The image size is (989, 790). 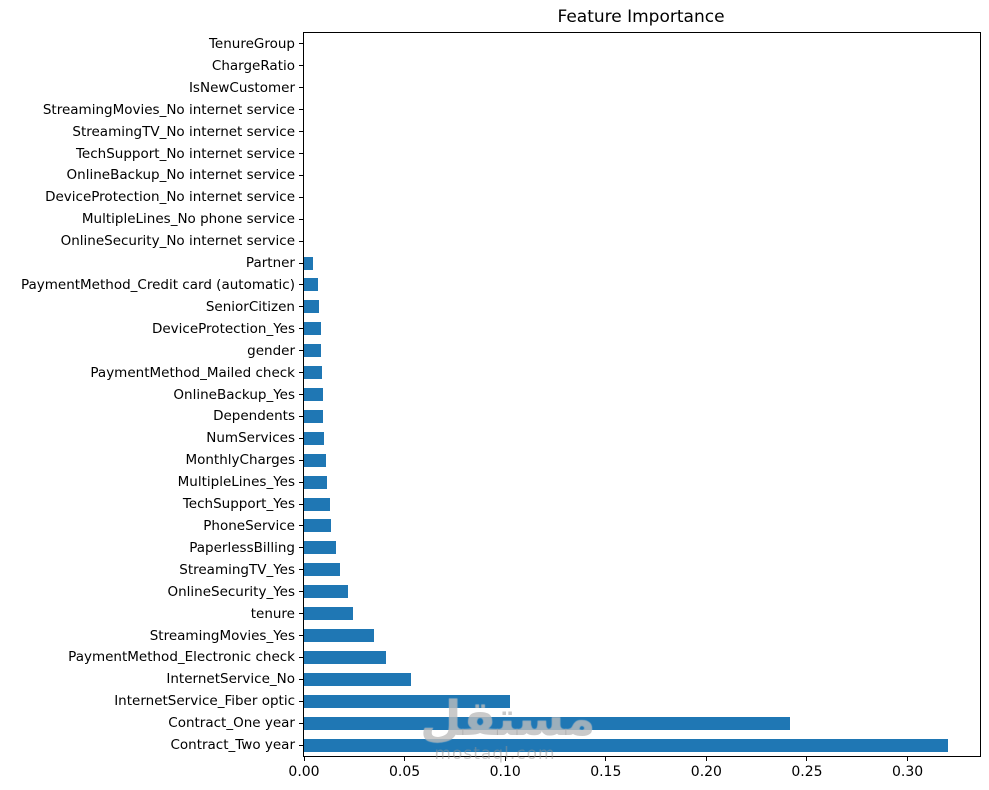 What do you see at coordinates (907, 772) in the screenshot?
I see `x-tick-label: 0.30` at bounding box center [907, 772].